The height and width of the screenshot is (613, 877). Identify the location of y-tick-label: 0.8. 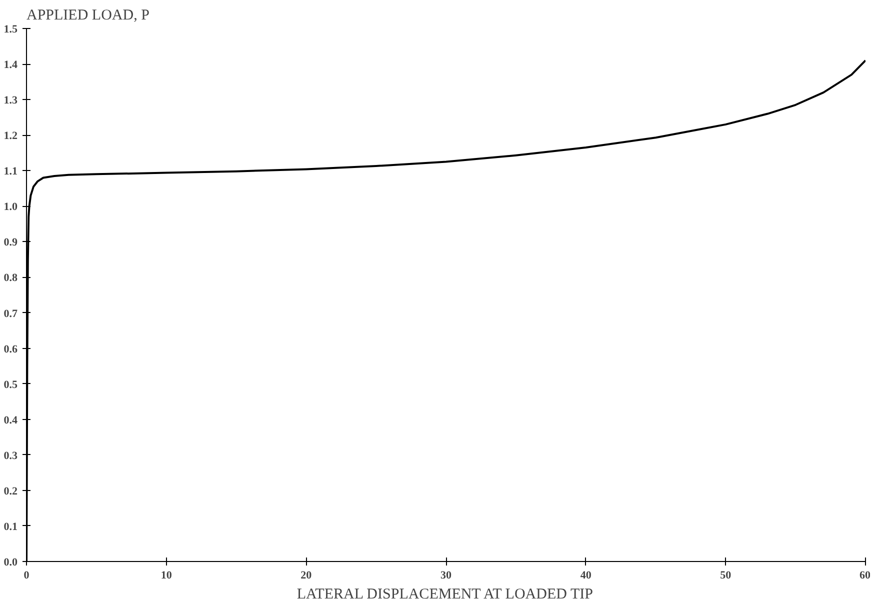
(11, 278).